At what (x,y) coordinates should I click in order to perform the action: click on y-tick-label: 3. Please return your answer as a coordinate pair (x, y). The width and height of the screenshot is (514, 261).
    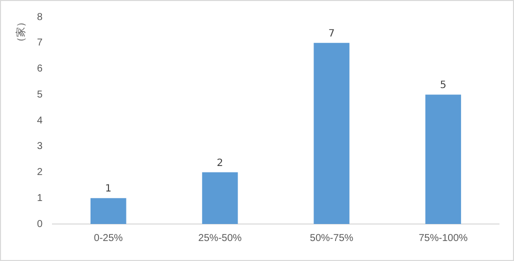
    Looking at the image, I should click on (40, 146).